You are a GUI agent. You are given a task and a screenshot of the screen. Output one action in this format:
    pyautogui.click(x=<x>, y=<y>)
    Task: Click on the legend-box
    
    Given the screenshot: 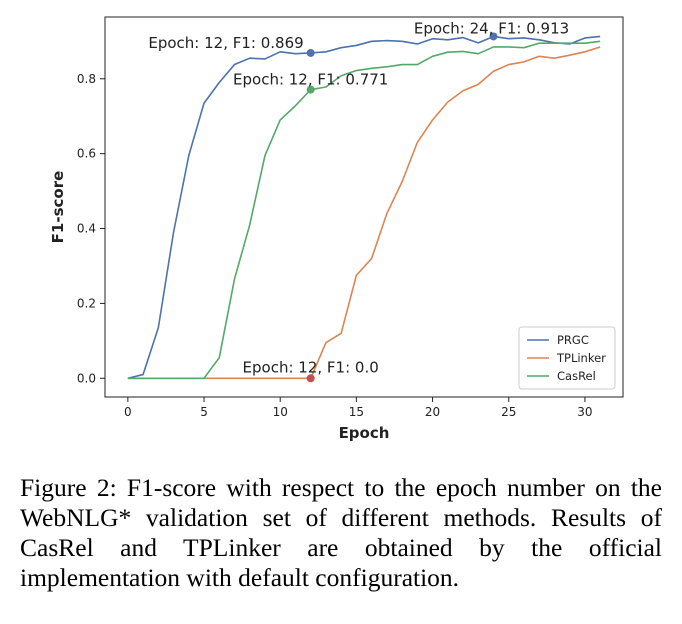 What is the action you would take?
    pyautogui.click(x=567, y=358)
    